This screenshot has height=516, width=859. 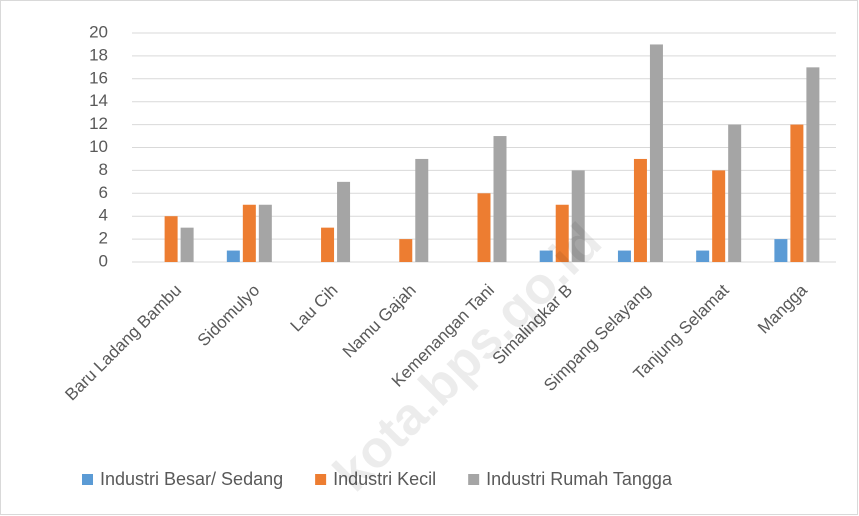 What do you see at coordinates (98, 146) in the screenshot?
I see `y-tick-label: 10` at bounding box center [98, 146].